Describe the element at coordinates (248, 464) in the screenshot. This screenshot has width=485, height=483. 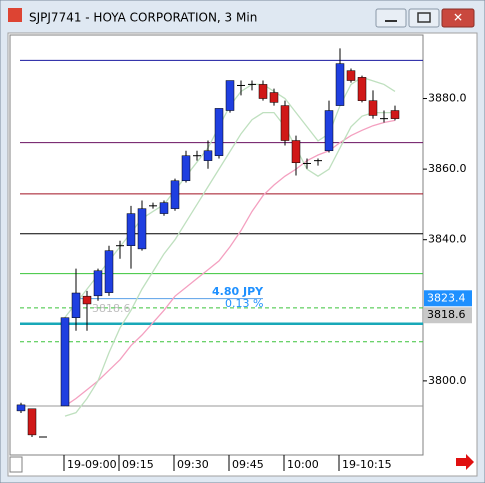
I see `x-tick-label: 09:45` at that location.